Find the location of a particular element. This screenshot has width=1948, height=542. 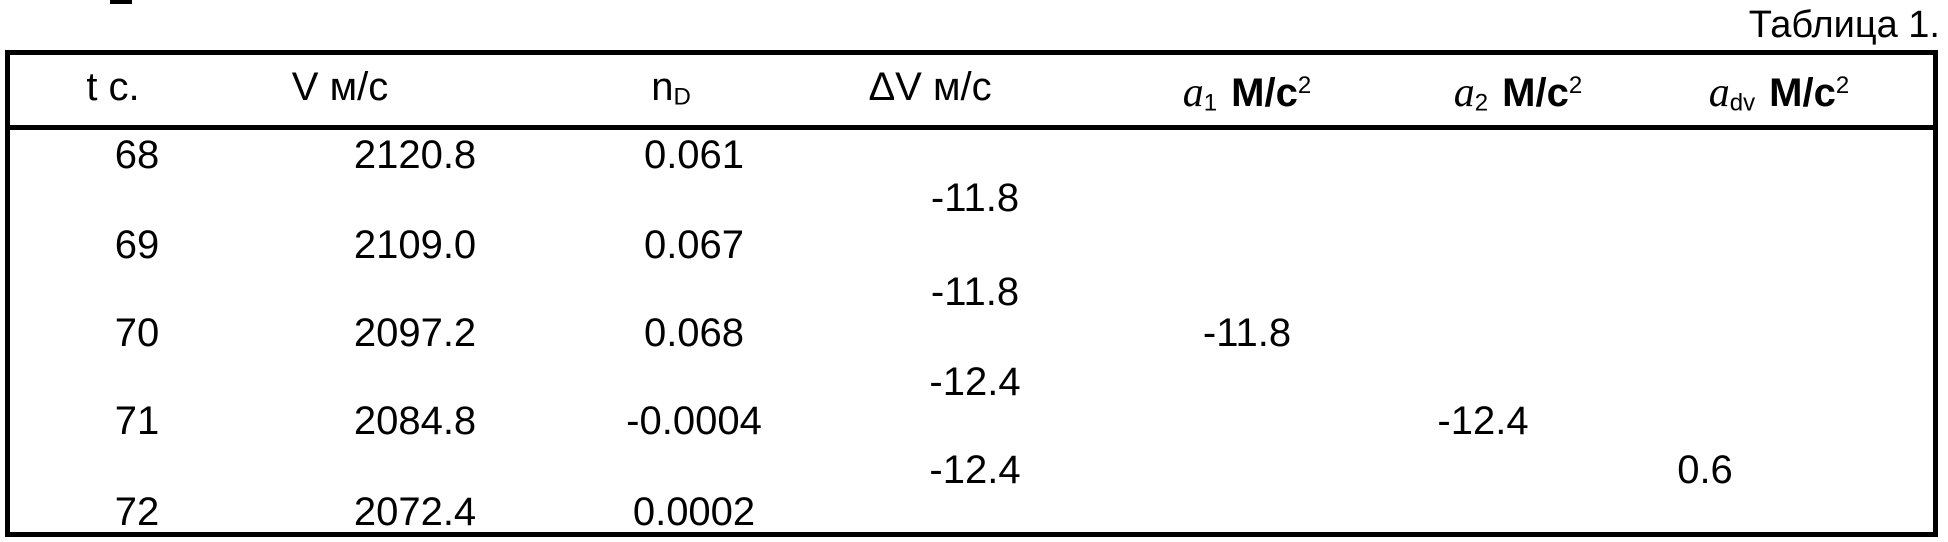

cell-t-row6: 71 is located at coordinates (137, 421).